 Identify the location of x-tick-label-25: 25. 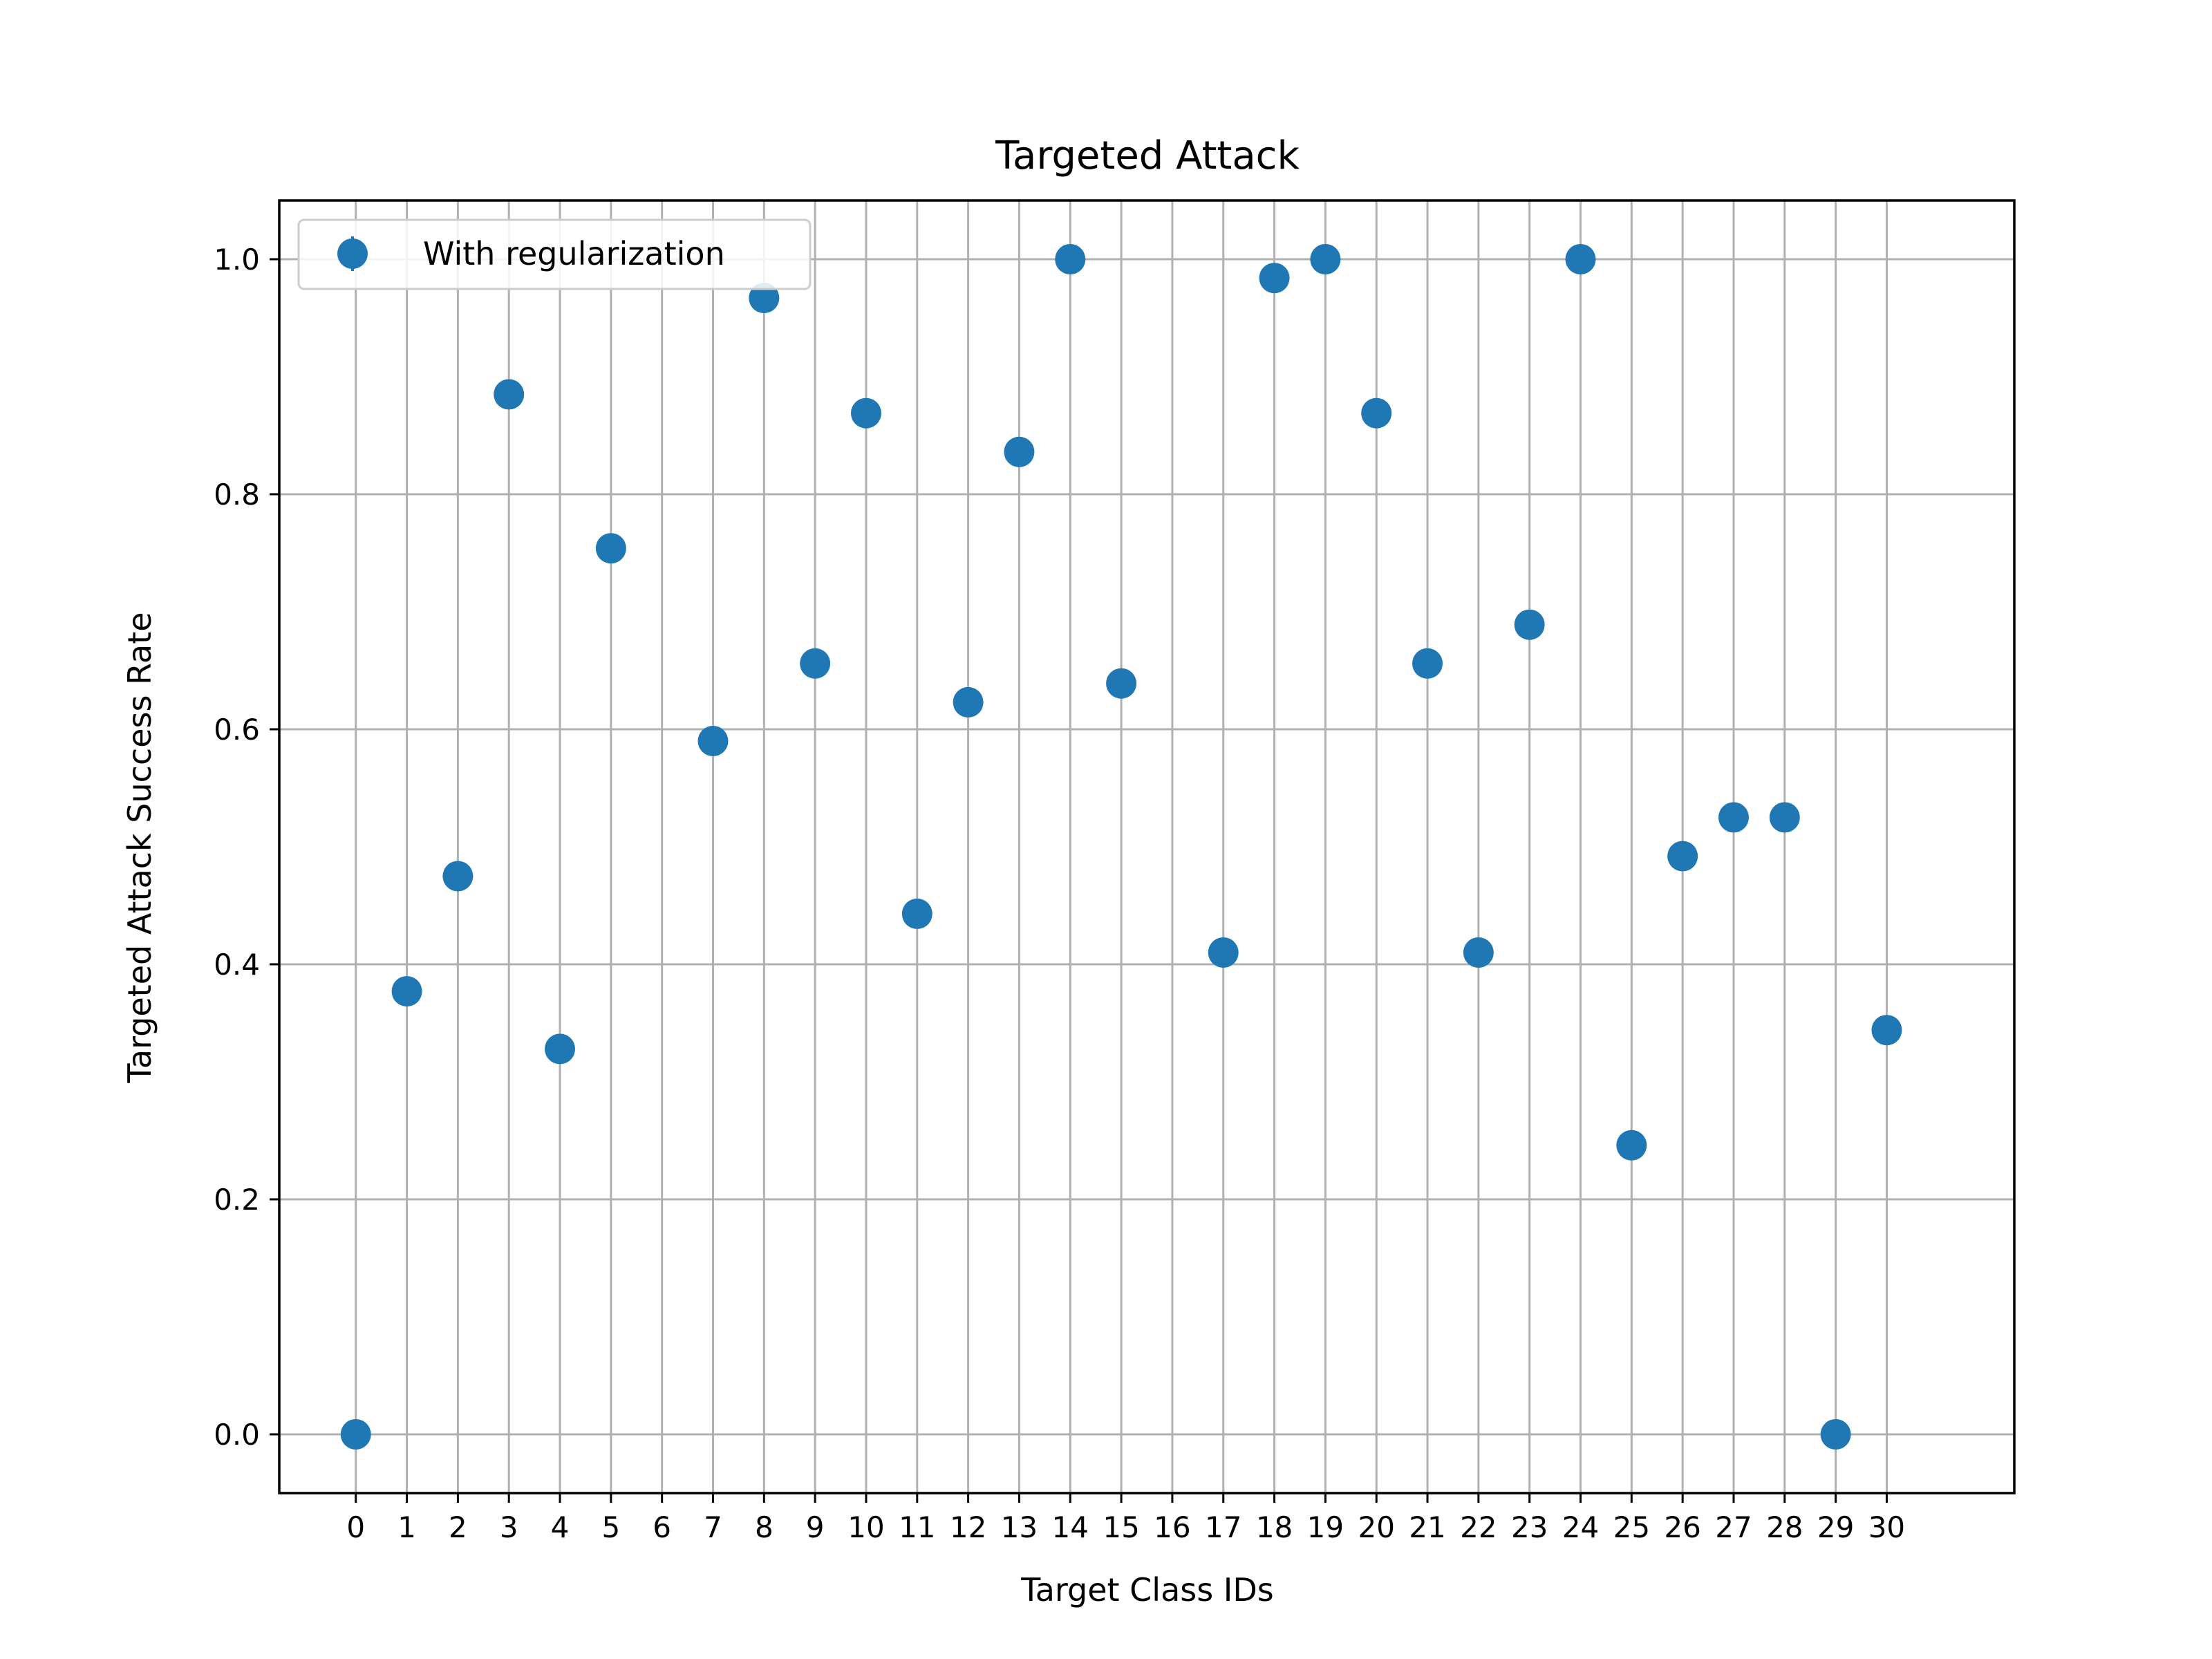
(1632, 1527).